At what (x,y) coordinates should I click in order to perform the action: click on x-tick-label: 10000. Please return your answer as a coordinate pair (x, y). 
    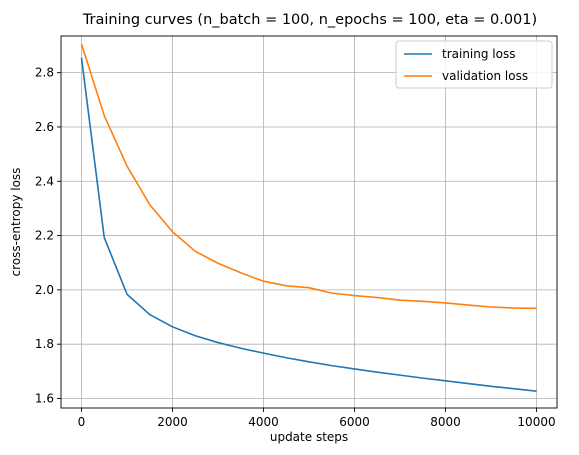
    Looking at the image, I should click on (536, 422).